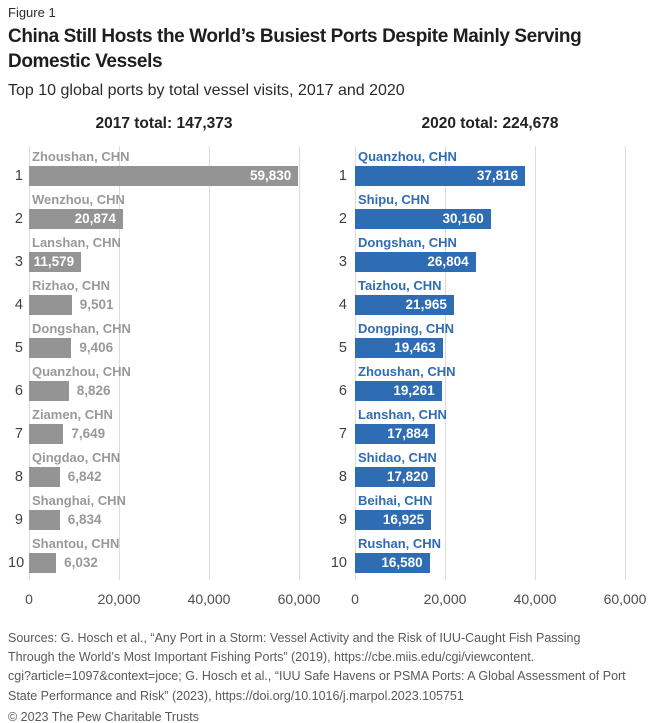 Image resolution: width=650 pixels, height=723 pixels. Describe the element at coordinates (342, 348) in the screenshot. I see `rank-label: 5` at that location.